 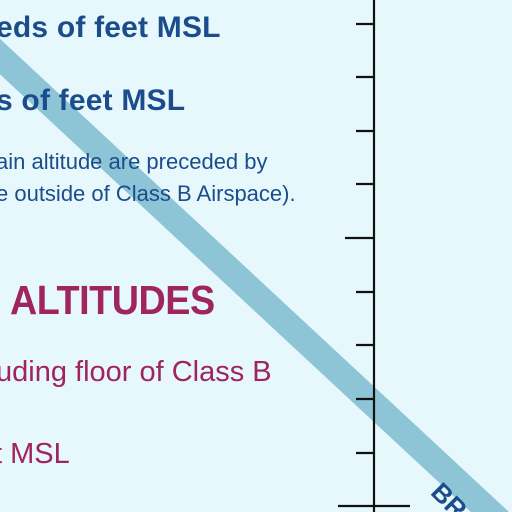 I want to click on legend-line-terrain-altitude: ain altitude are preceded by, so click(x=134, y=161).